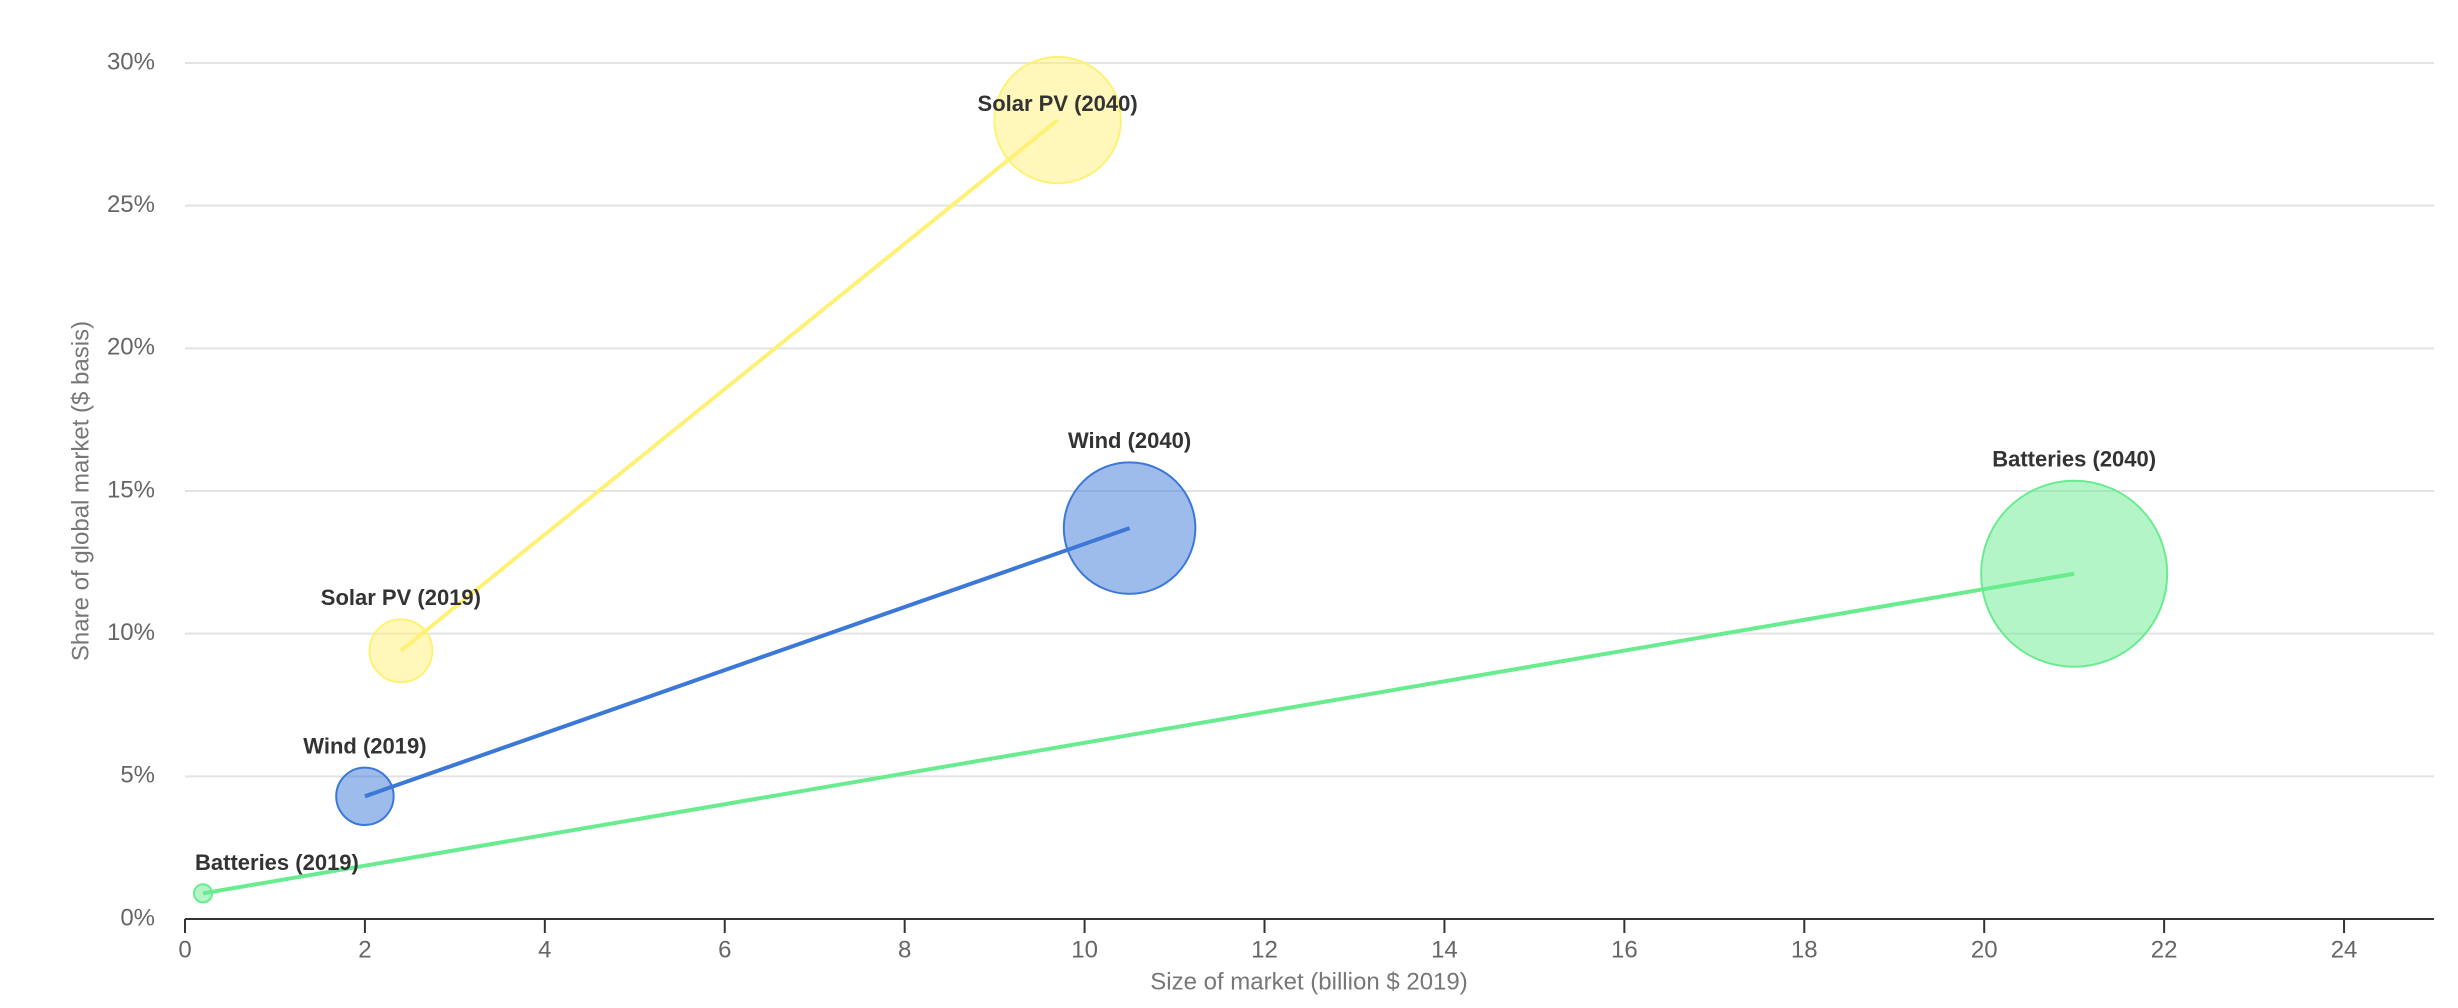 The width and height of the screenshot is (2458, 1008). Describe the element at coordinates (1264, 949) in the screenshot. I see `x-tick-label: 12` at that location.